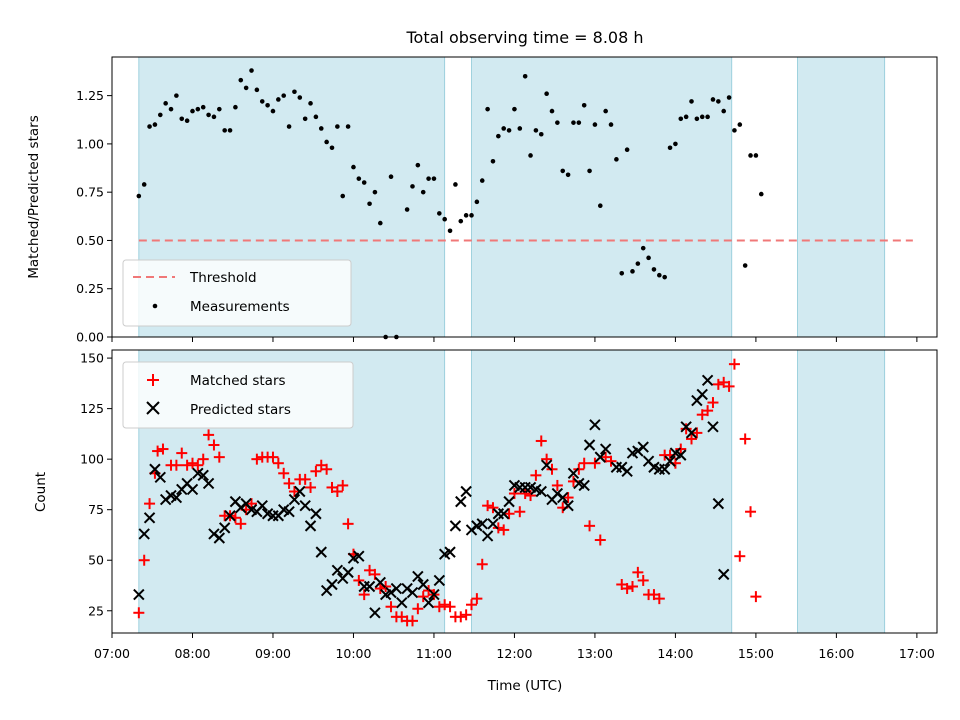 The height and width of the screenshot is (720, 960). Describe the element at coordinates (96, 610) in the screenshot. I see `y-tick-label: 25` at that location.